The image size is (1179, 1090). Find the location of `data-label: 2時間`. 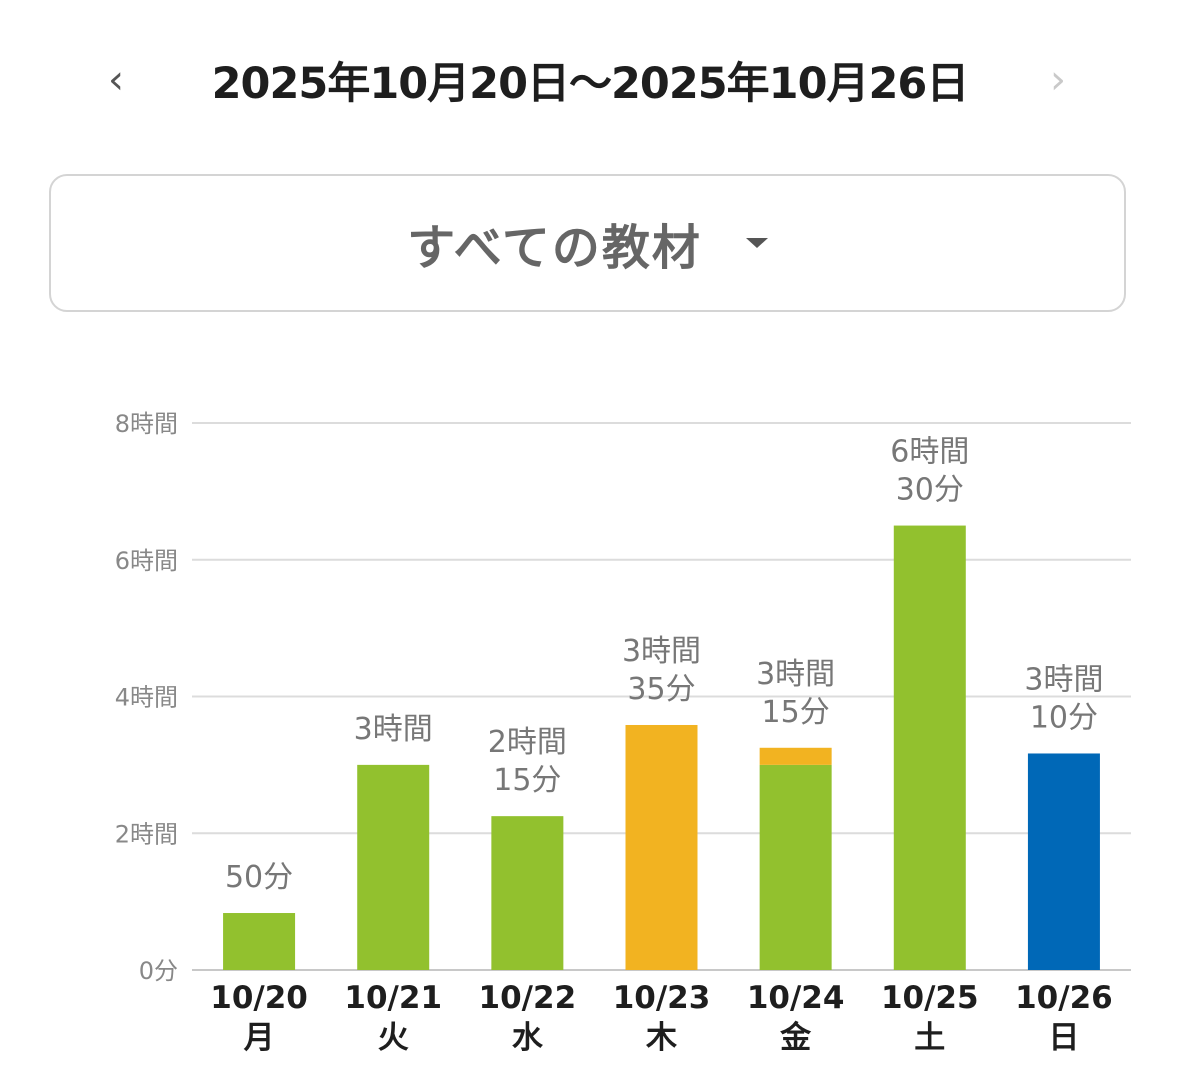

data-label: 2時間 is located at coordinates (527, 742).